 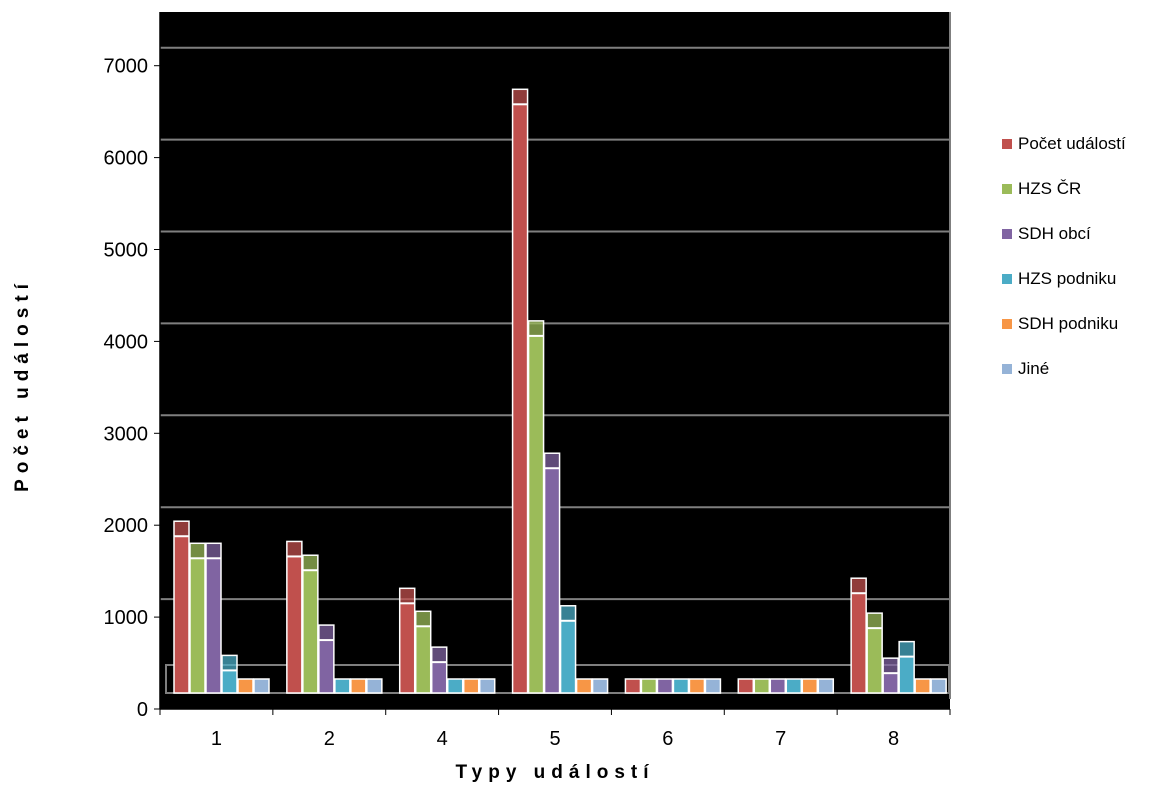 I want to click on y-tick-label: 2000, so click(x=126, y=526).